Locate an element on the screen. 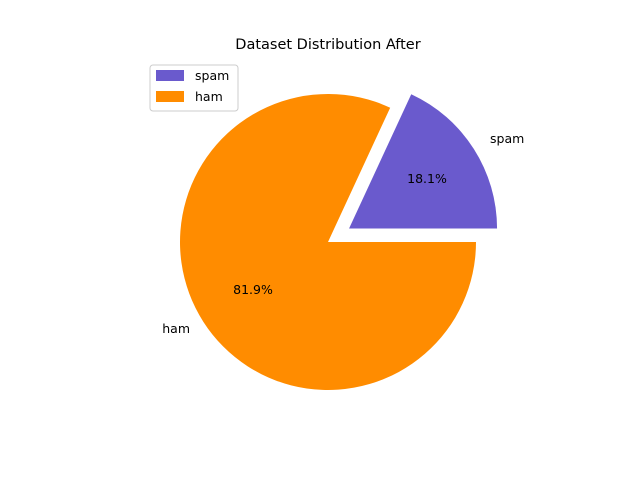 Image resolution: width=640 pixels, height=480 pixels. legend-swatch-spam is located at coordinates (170, 75).